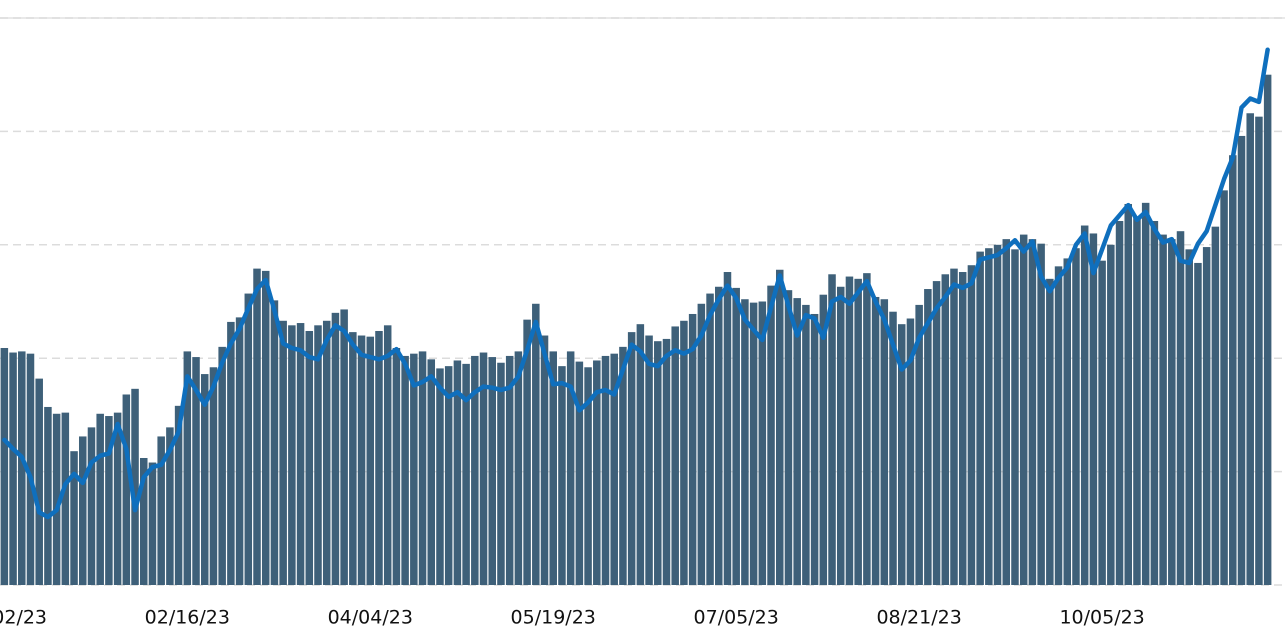  I want to click on x-tick-label: 01/02/23, so click(23, 618).